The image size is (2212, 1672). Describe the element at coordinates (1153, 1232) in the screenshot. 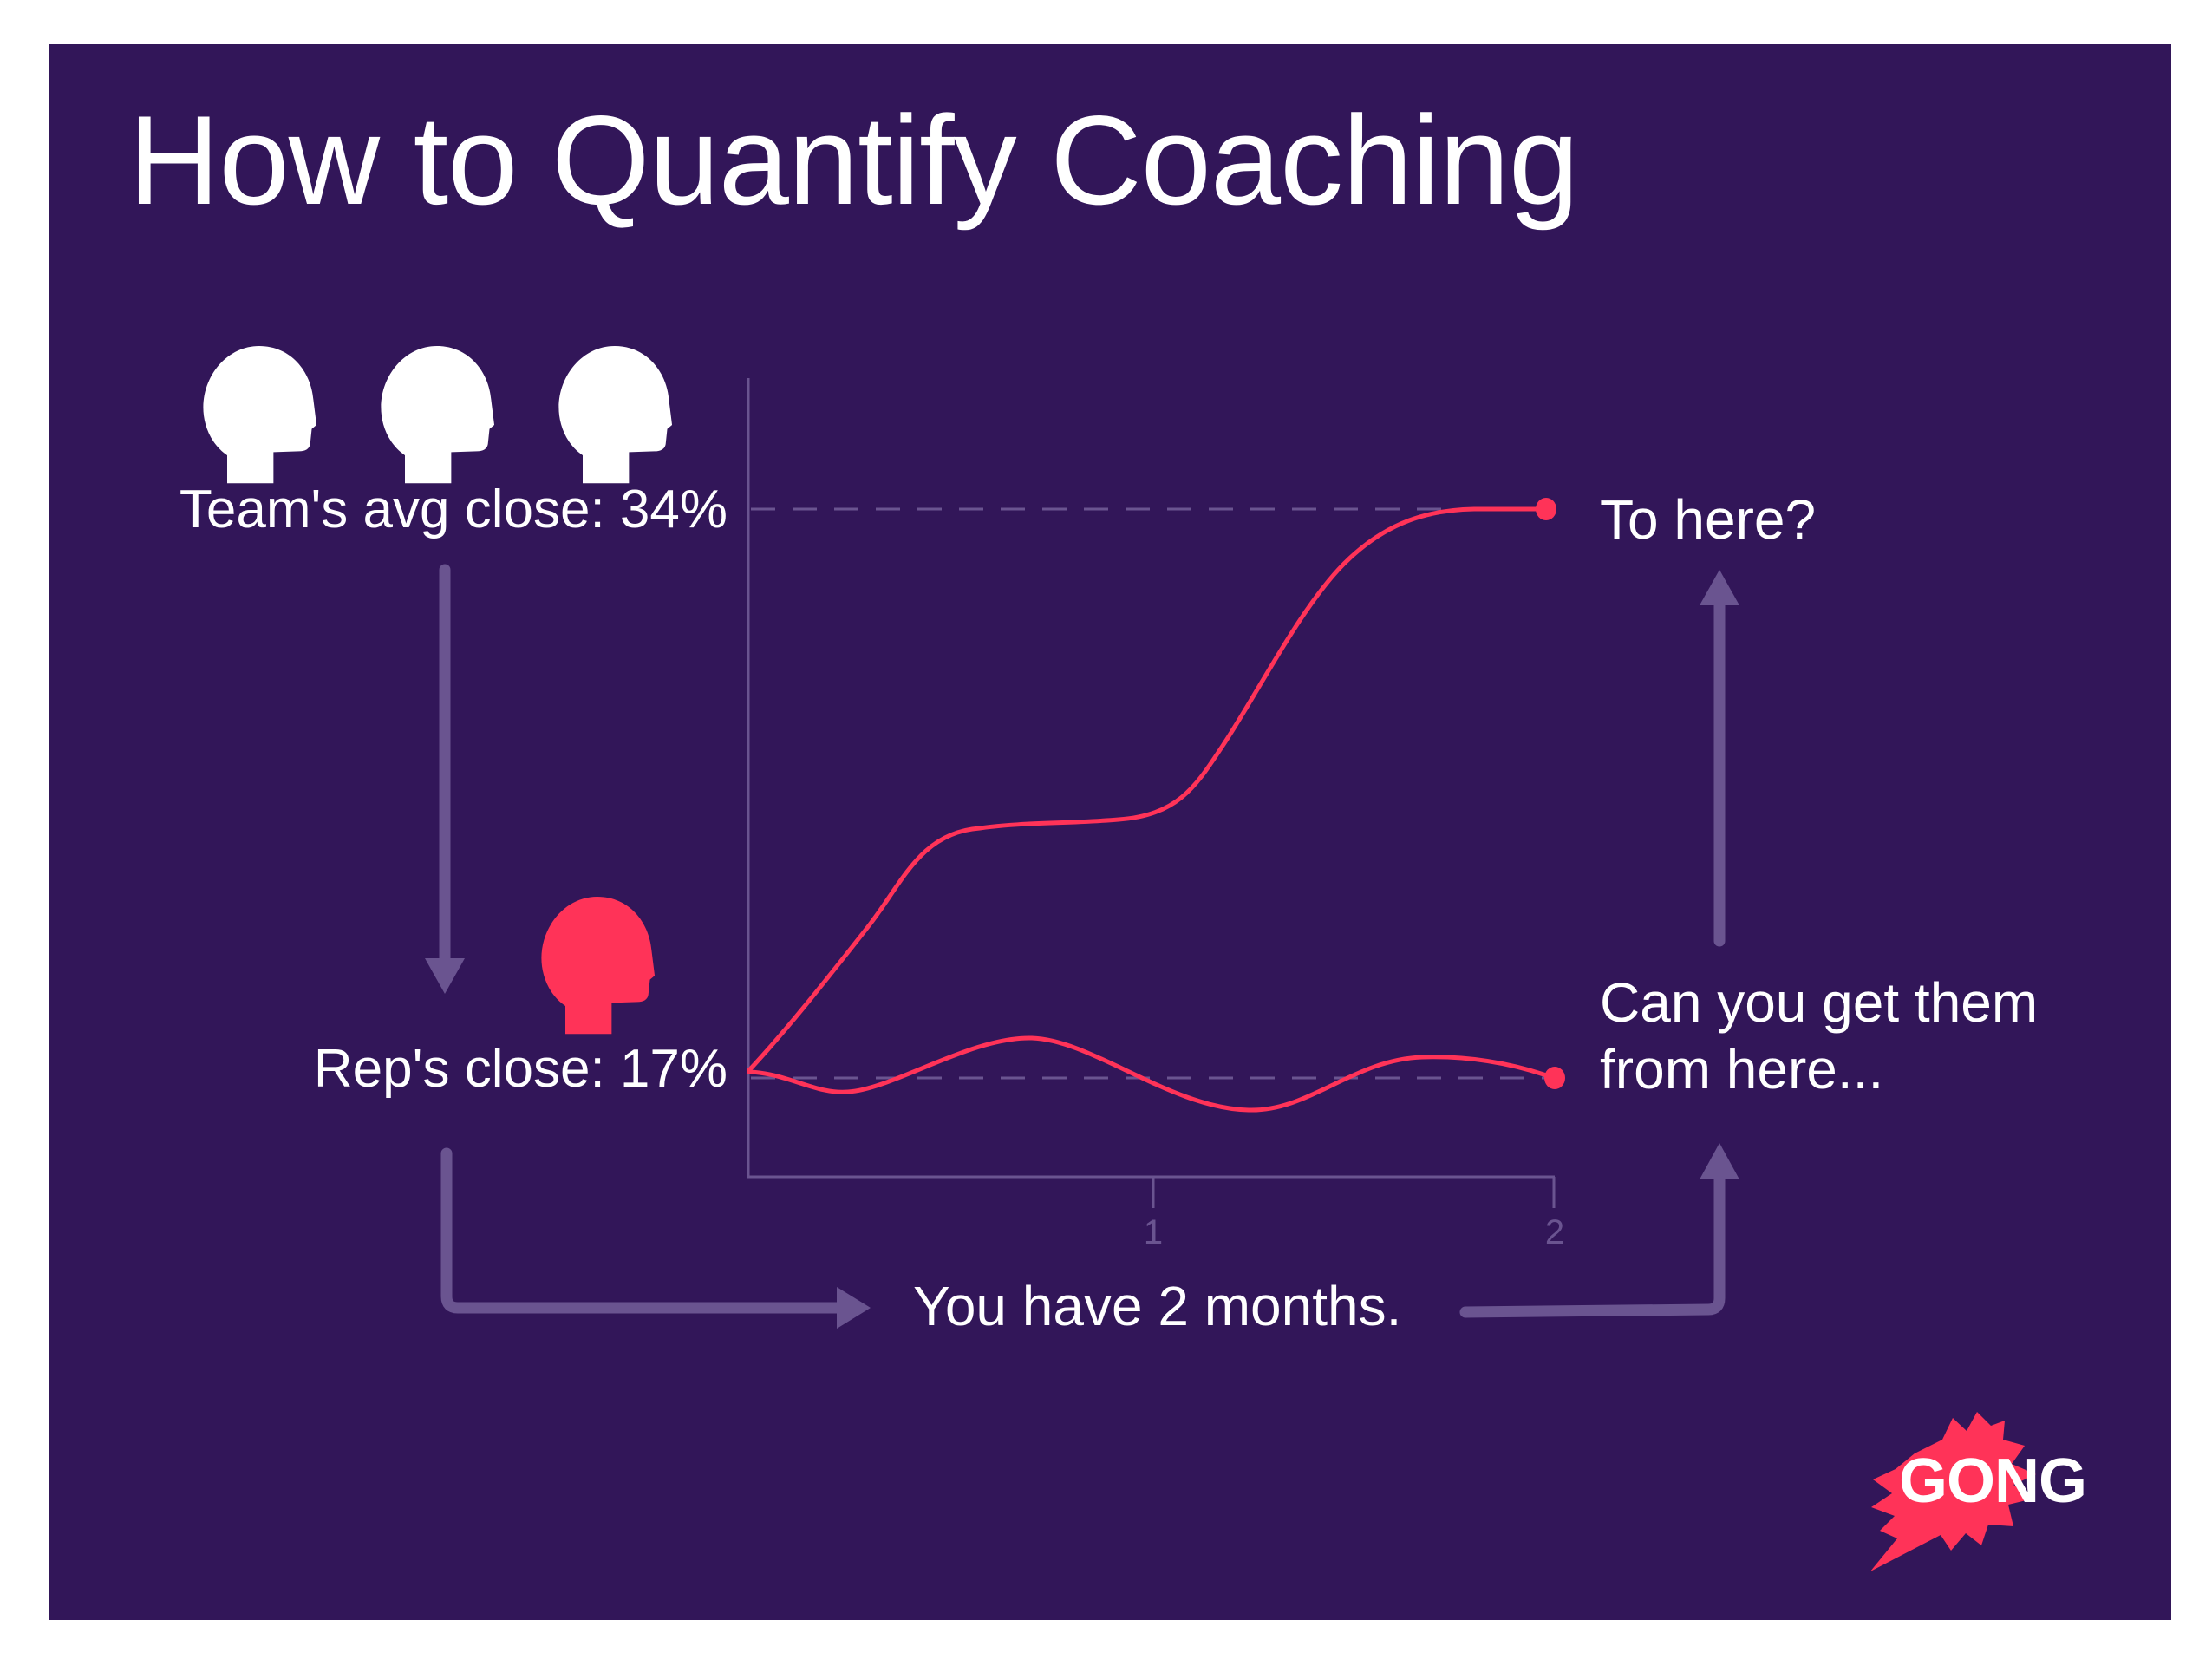

I see `x-tick-label-1: 1` at that location.